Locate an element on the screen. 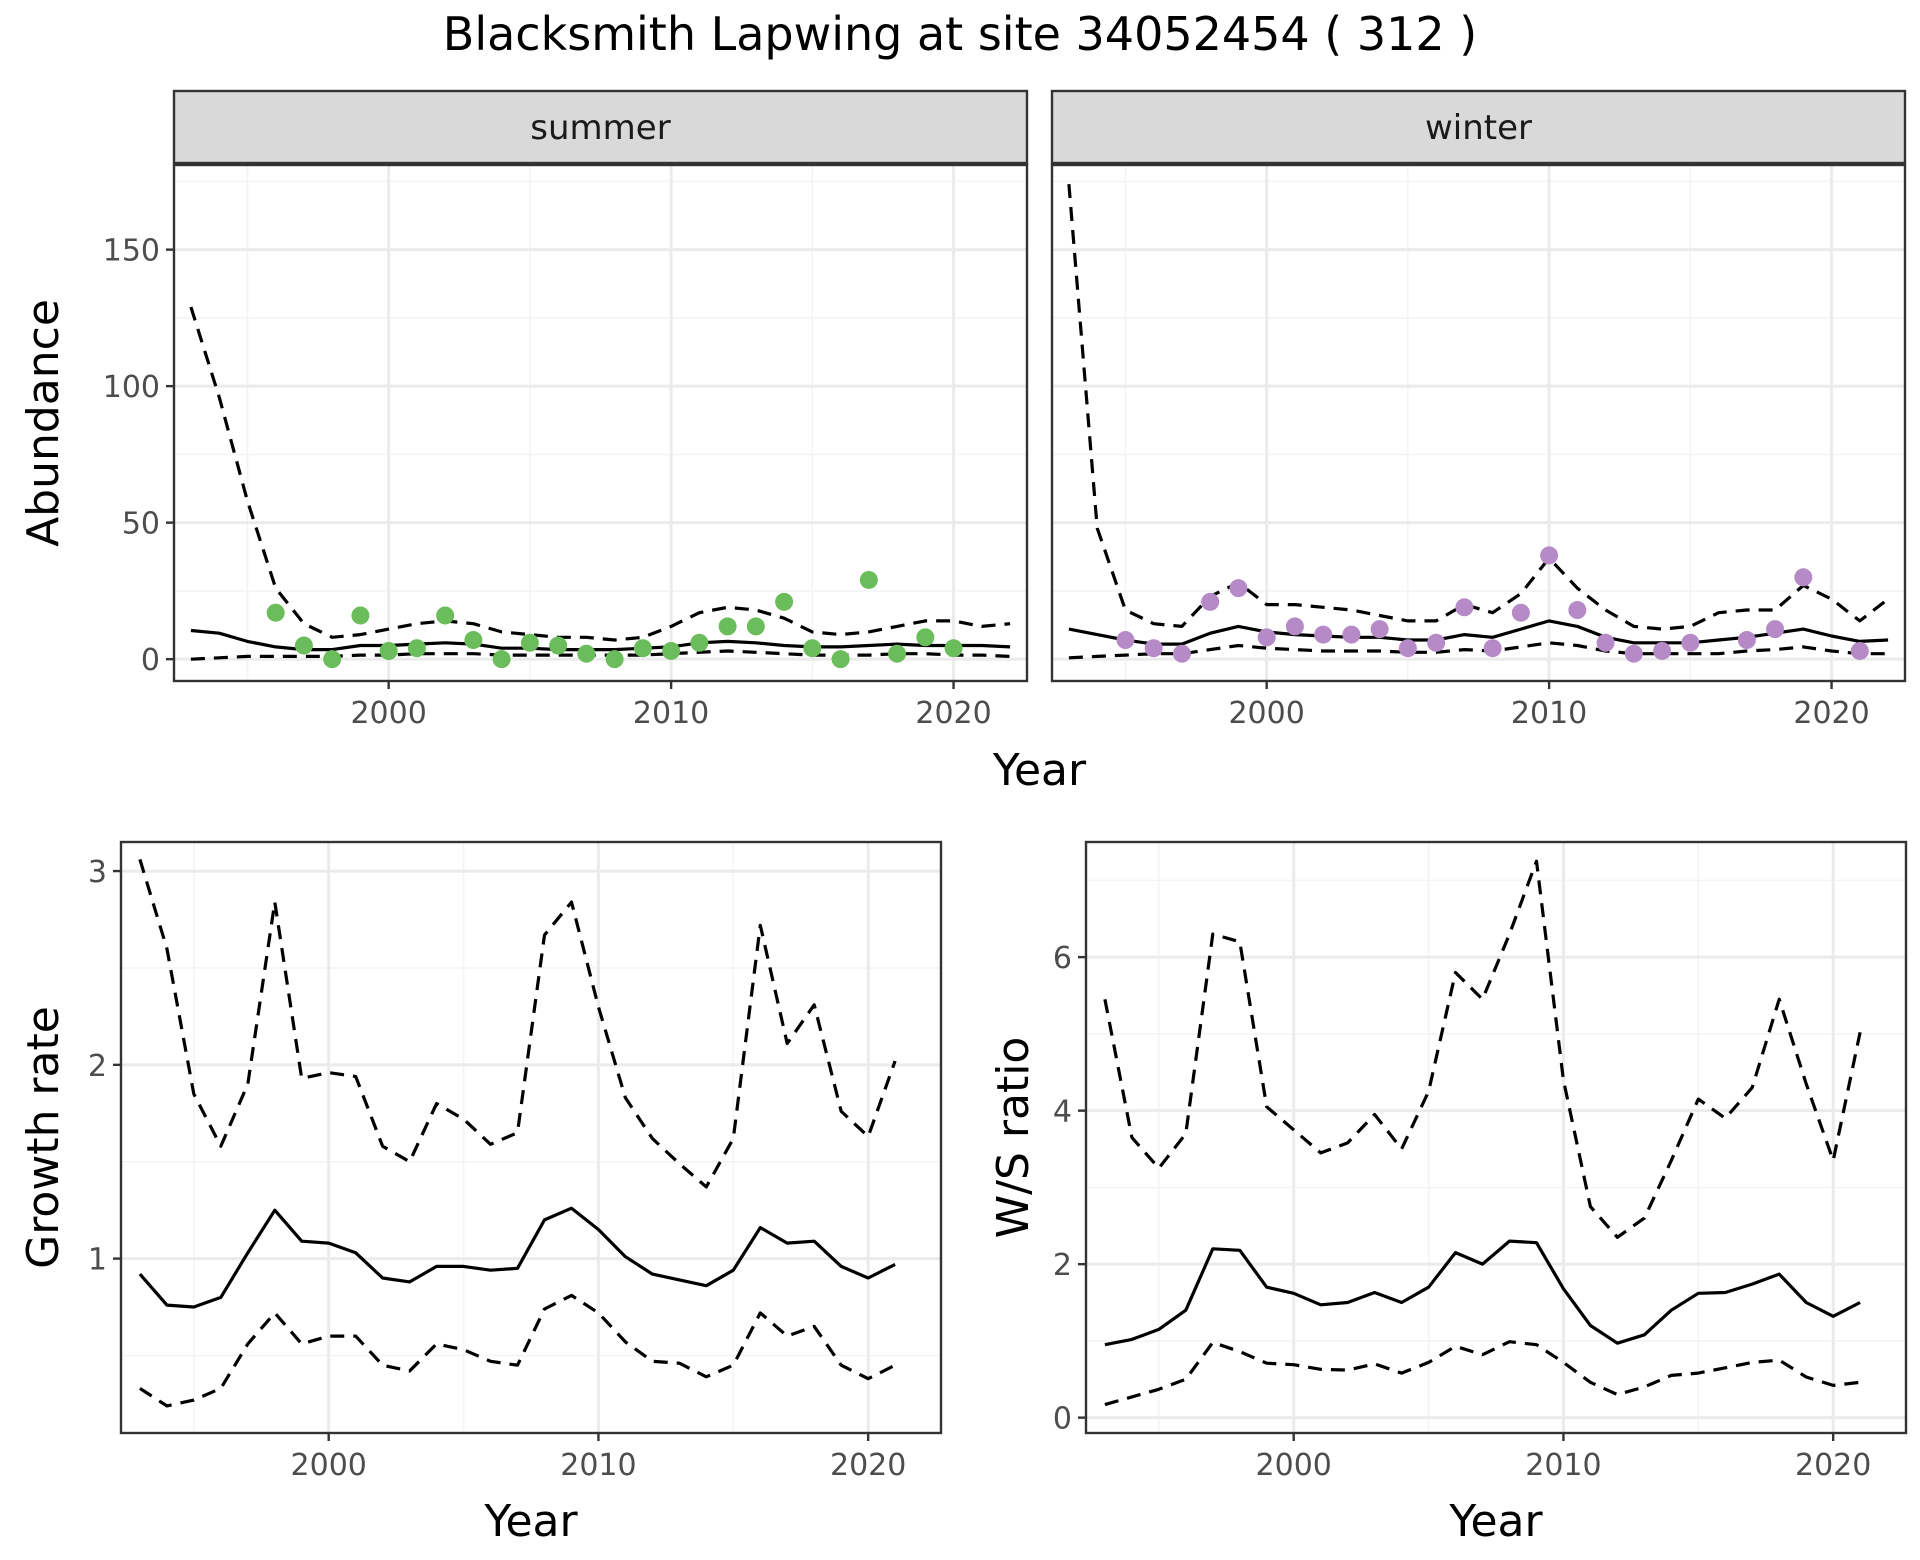  y-tick-label: 3 is located at coordinates (97, 872).